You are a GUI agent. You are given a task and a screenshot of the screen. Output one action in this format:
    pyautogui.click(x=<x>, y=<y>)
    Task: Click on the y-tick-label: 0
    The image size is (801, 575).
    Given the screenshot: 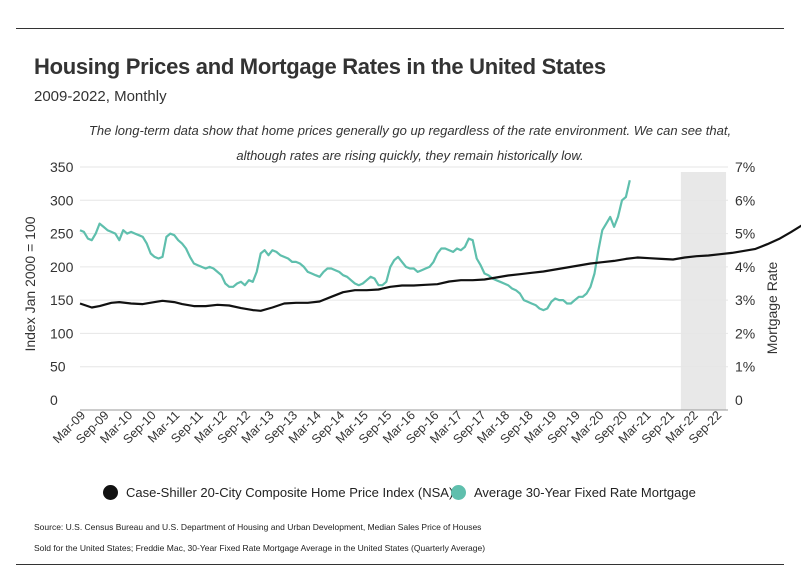 What is the action you would take?
    pyautogui.click(x=54, y=400)
    